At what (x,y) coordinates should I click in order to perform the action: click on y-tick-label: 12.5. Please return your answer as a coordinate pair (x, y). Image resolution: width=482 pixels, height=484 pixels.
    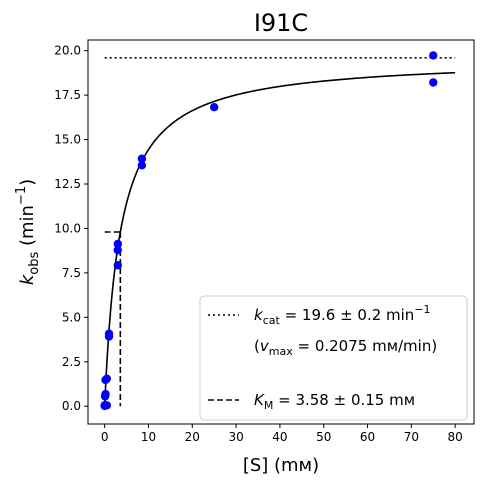
    Looking at the image, I should click on (67, 184).